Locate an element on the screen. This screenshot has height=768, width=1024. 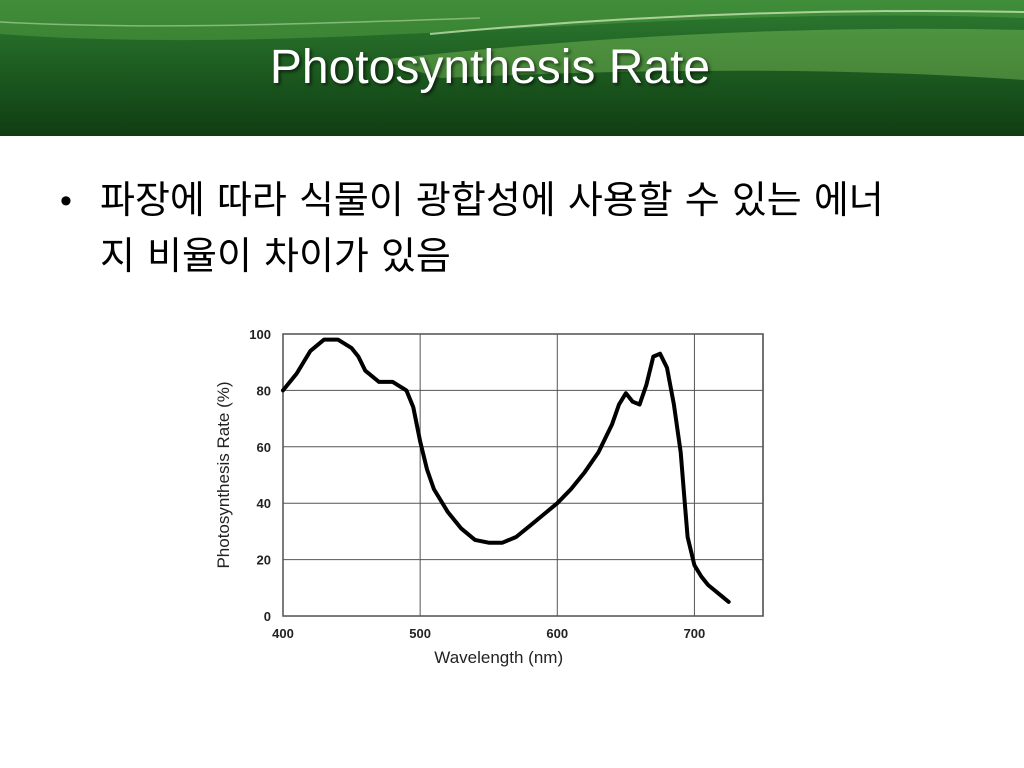
x-tick-label: 500 is located at coordinates (420, 633).